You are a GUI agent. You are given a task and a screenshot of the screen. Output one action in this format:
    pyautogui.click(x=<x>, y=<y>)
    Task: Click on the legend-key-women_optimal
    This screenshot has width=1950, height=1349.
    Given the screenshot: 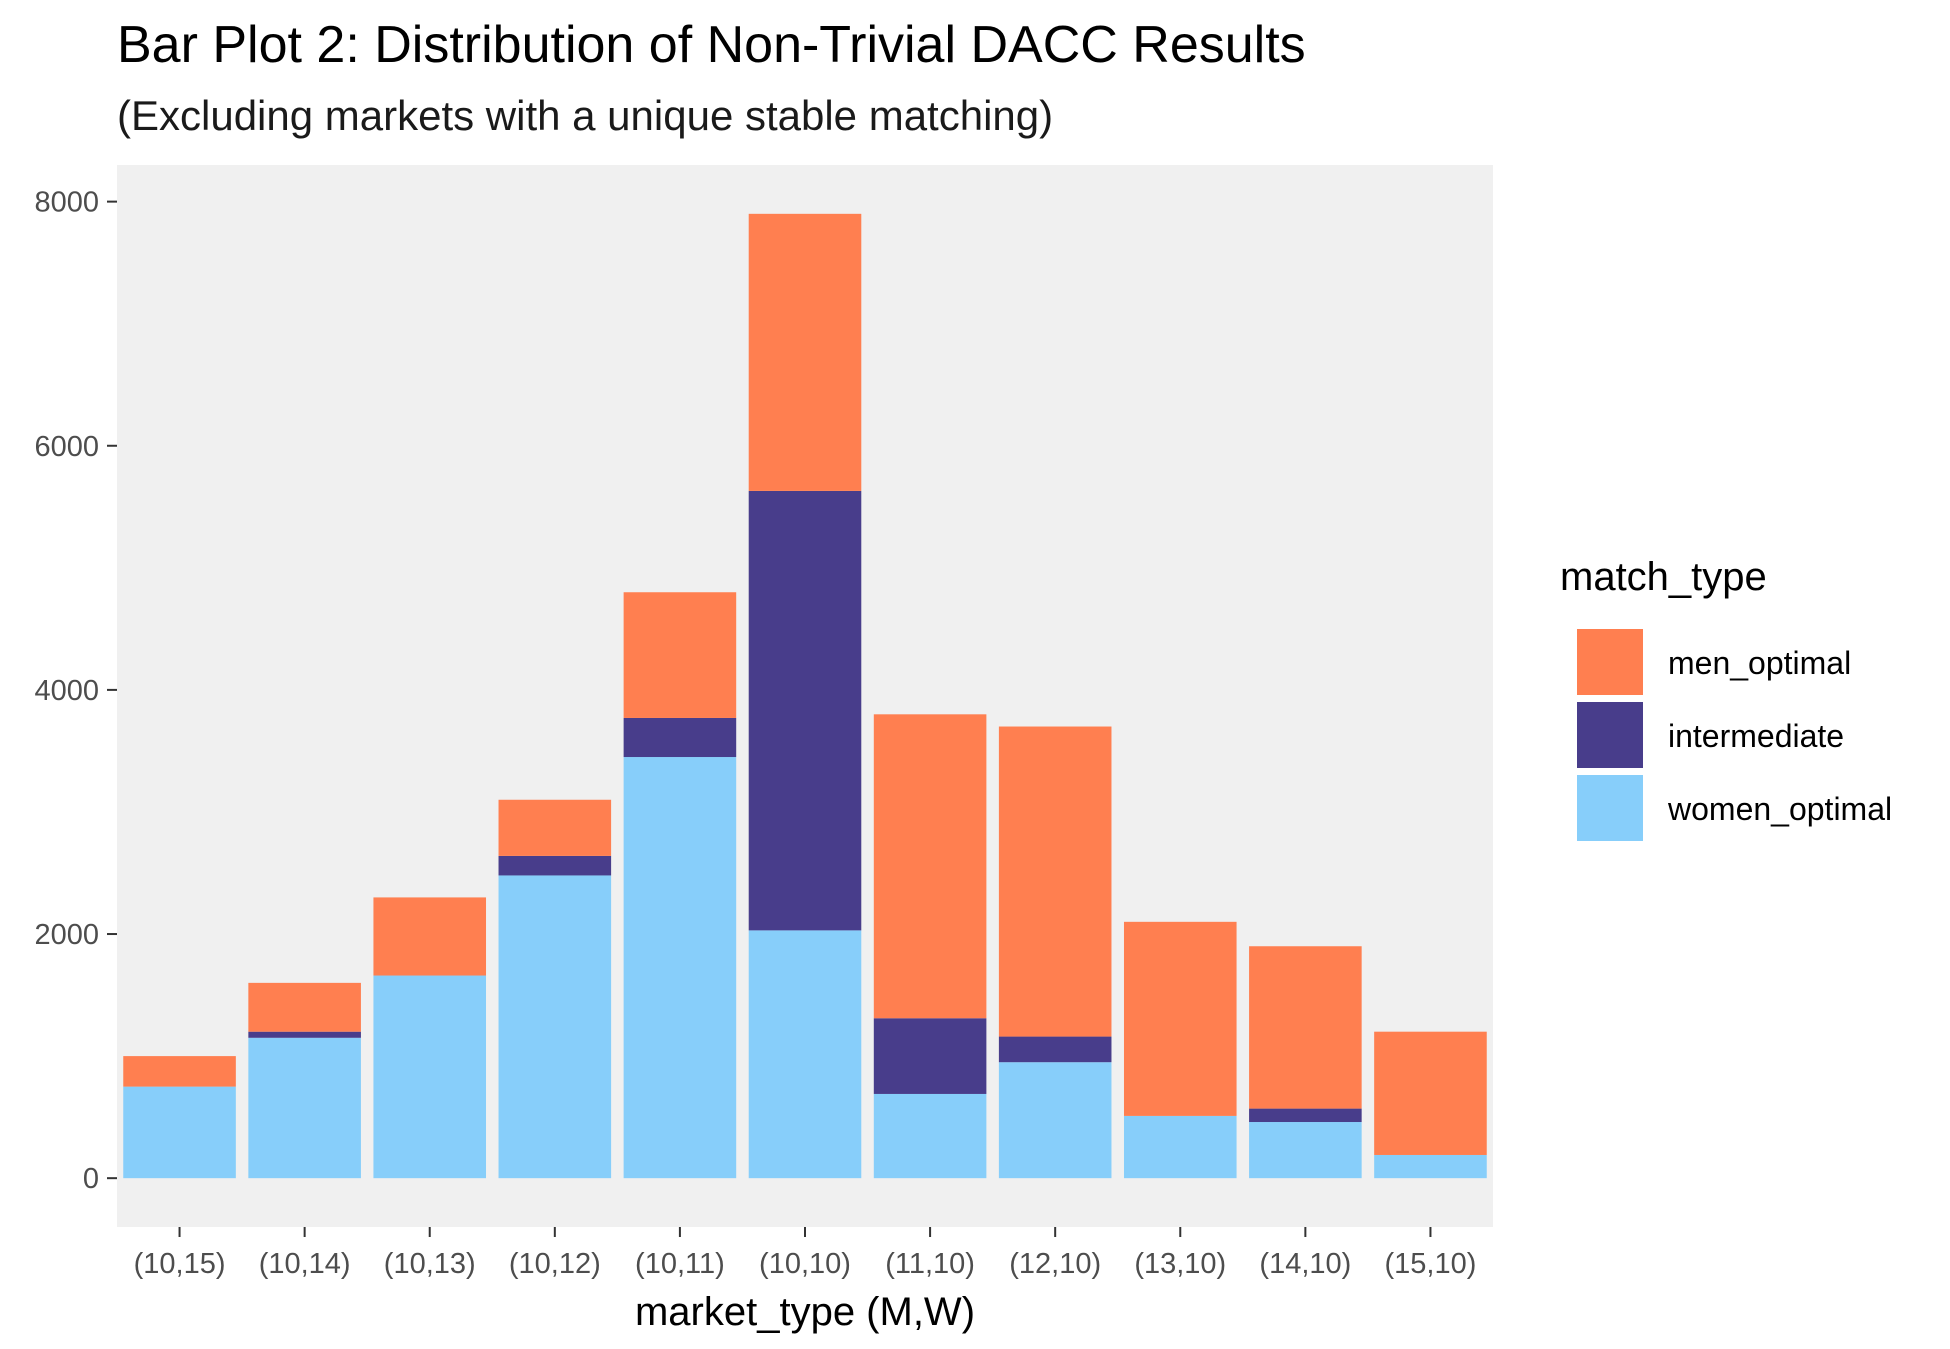 What is the action you would take?
    pyautogui.click(x=1610, y=808)
    